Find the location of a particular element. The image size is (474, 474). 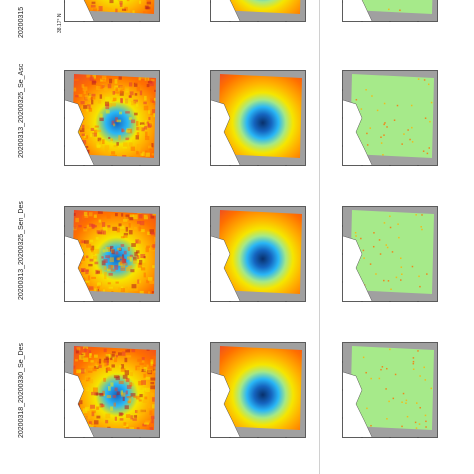

row-label-3: 20200313_20200325_Sen_Des is located at coordinates (21, 250).